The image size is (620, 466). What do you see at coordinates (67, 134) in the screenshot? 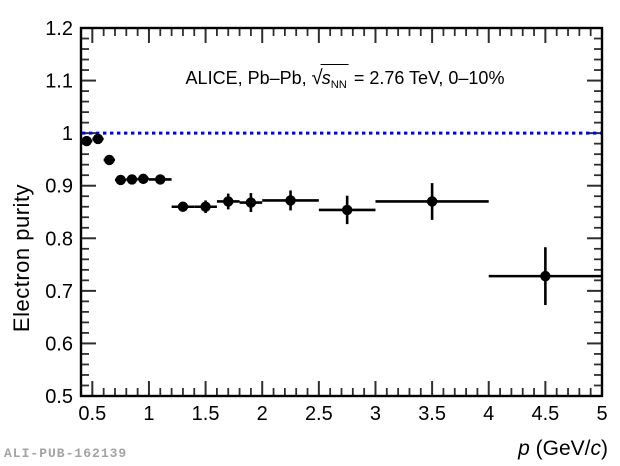
I see `y-tick-label: 1` at bounding box center [67, 134].